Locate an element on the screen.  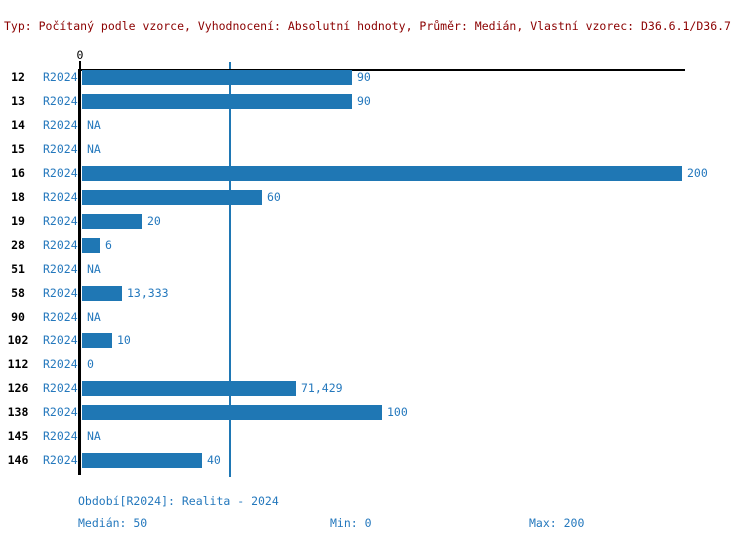
row-id-label: 102 is located at coordinates (18, 340).